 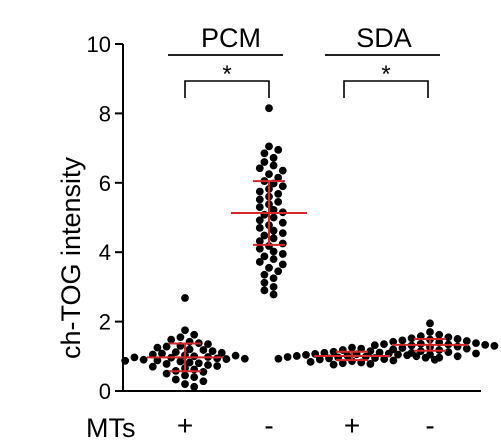 What do you see at coordinates (385, 74) in the screenshot?
I see `significance-star-sda: *` at bounding box center [385, 74].